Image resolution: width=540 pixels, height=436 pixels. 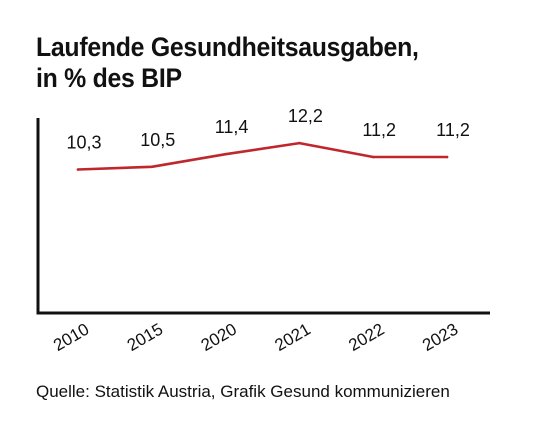 I want to click on chart-title-line-2: in % des BIP, so click(x=109, y=78).